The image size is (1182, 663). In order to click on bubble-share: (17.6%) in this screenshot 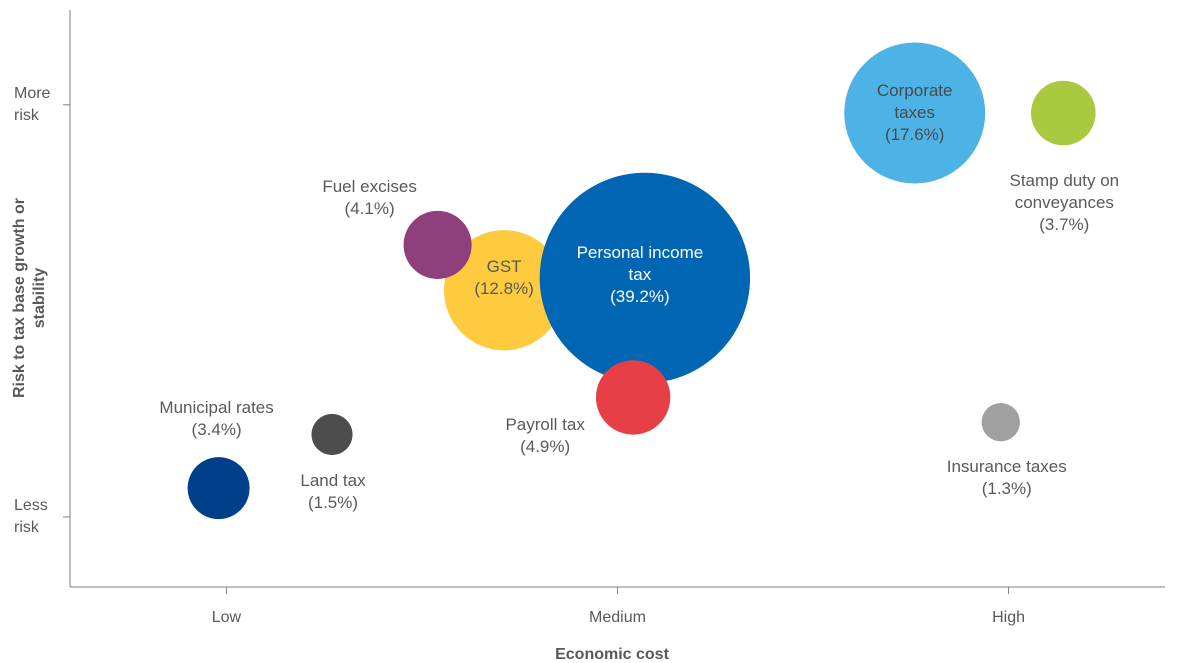, I will do `click(914, 135)`.